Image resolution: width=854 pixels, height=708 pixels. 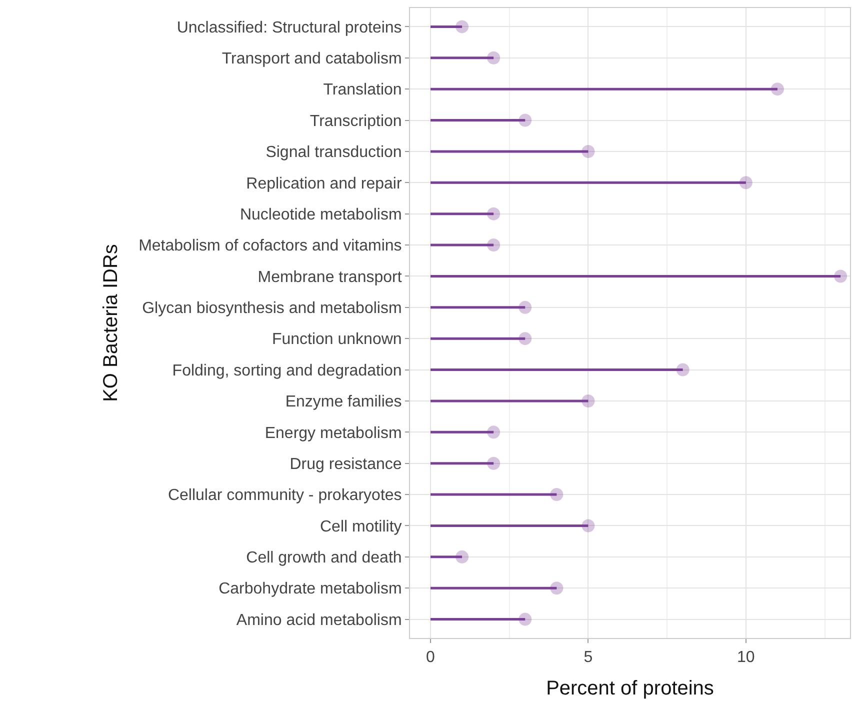 What do you see at coordinates (362, 90) in the screenshot?
I see `y-tick-label: Translation` at bounding box center [362, 90].